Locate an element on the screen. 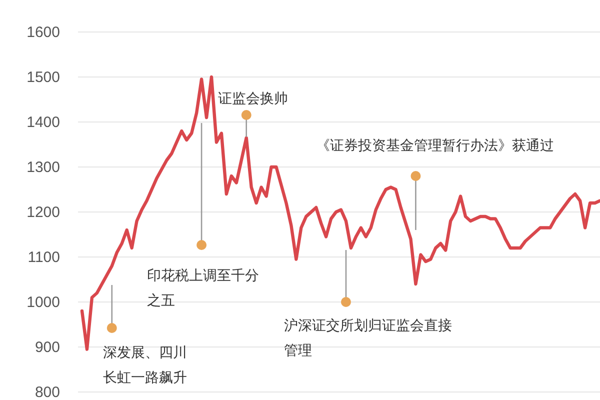 The width and height of the screenshot is (600, 400). y-tick-label: 900 is located at coordinates (47, 347).